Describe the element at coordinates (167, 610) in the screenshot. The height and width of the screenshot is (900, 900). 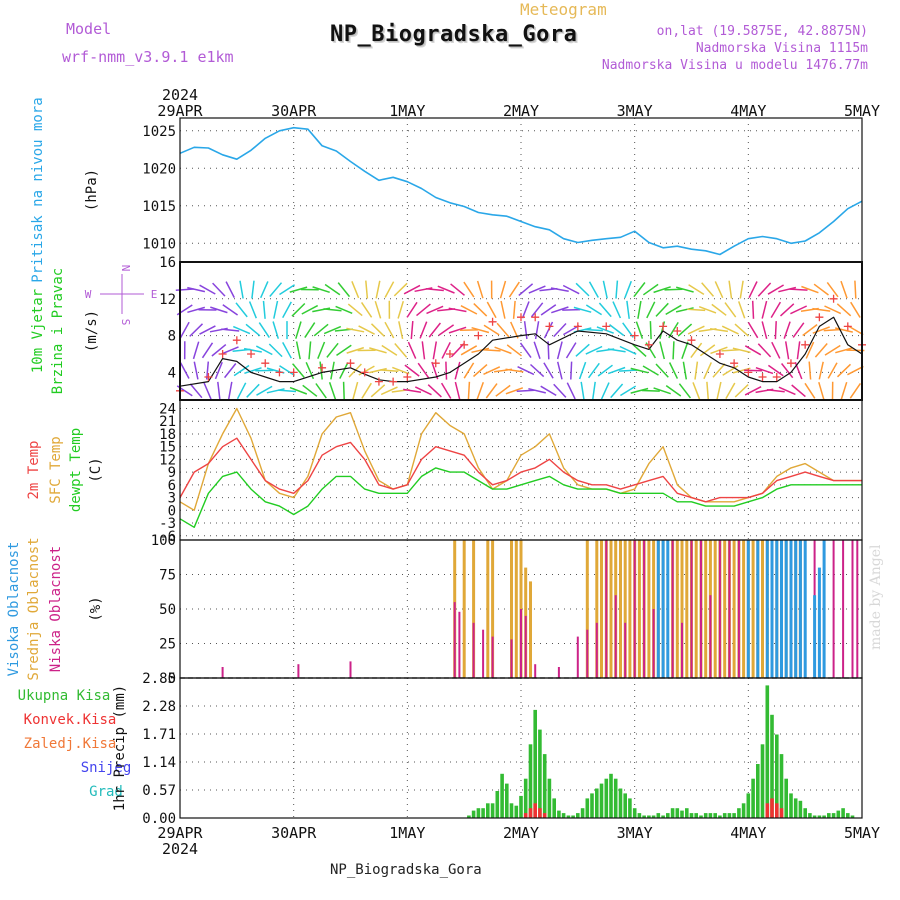
I see `cloud-ytick-label: 50` at that location.